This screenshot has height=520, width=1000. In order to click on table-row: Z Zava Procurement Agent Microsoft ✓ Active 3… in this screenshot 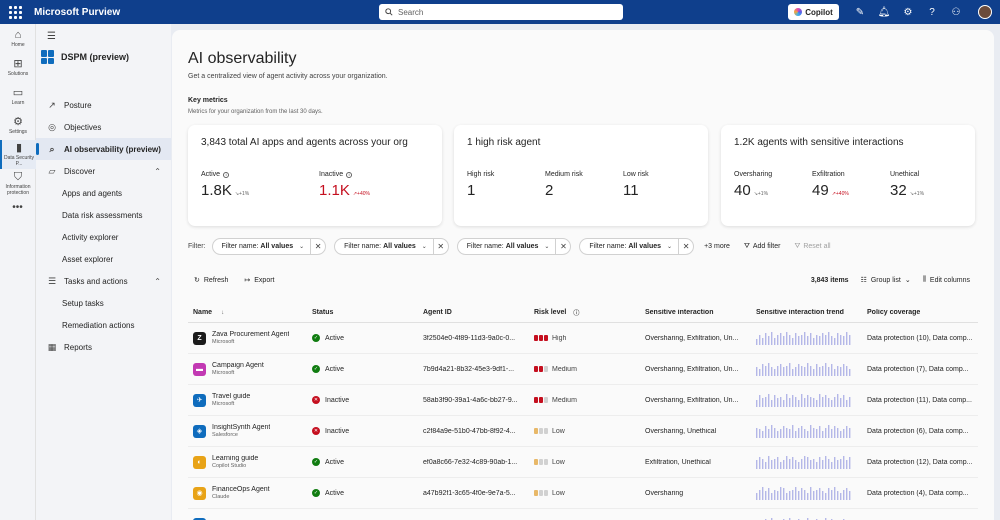, I will do `click(583, 338)`.